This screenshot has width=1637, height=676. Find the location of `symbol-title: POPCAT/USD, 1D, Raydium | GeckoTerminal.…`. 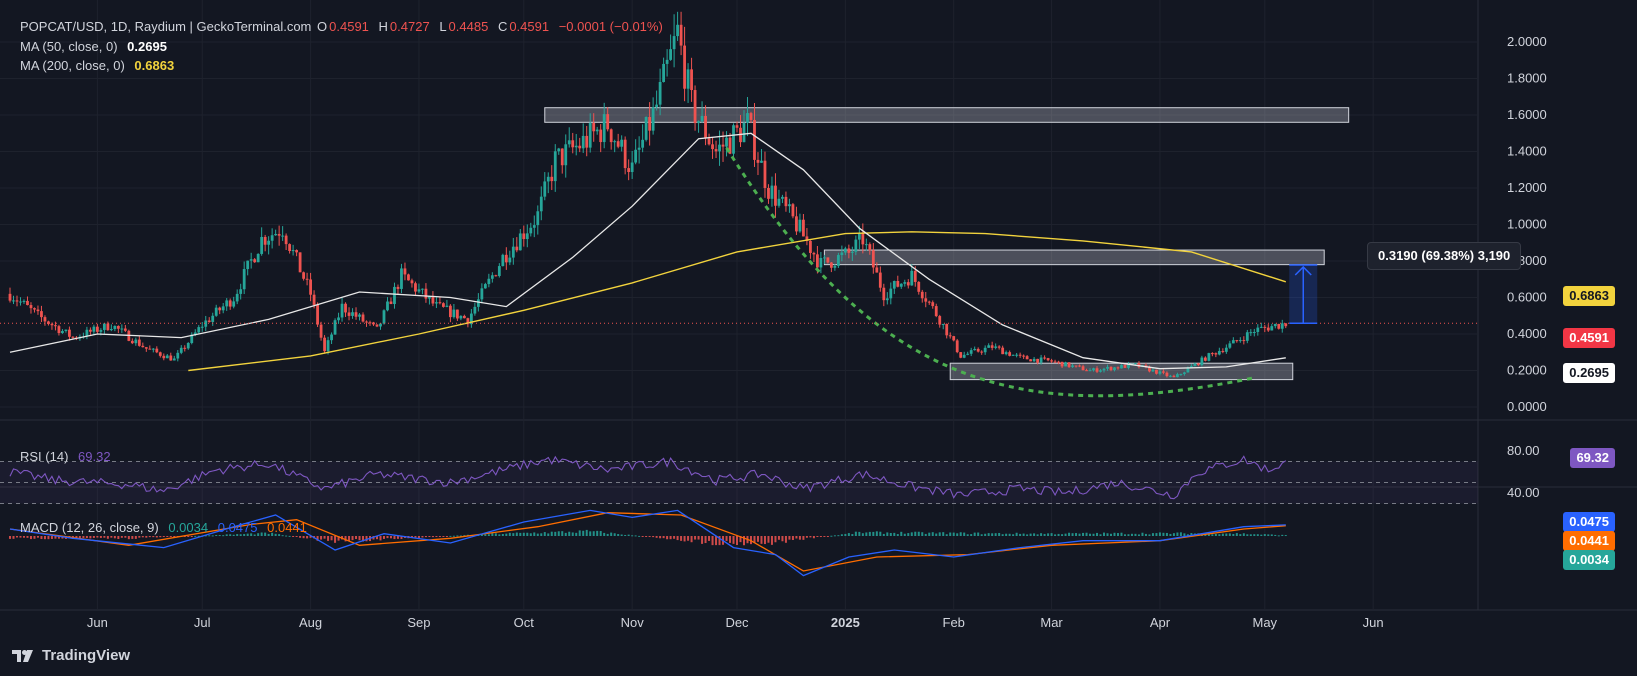

symbol-title: POPCAT/USD, 1D, Raydium | GeckoTerminal.… is located at coordinates (166, 26).